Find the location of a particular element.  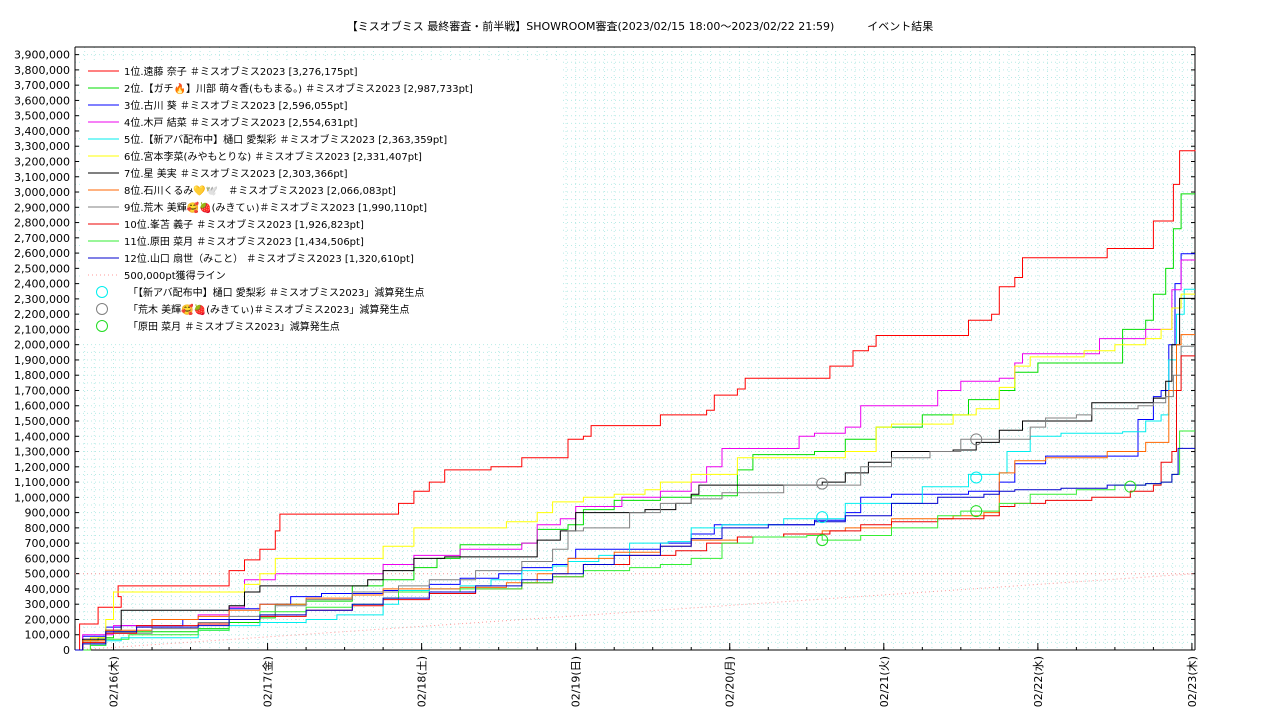

y-tick-label: 3,600,000 is located at coordinates (42, 100).